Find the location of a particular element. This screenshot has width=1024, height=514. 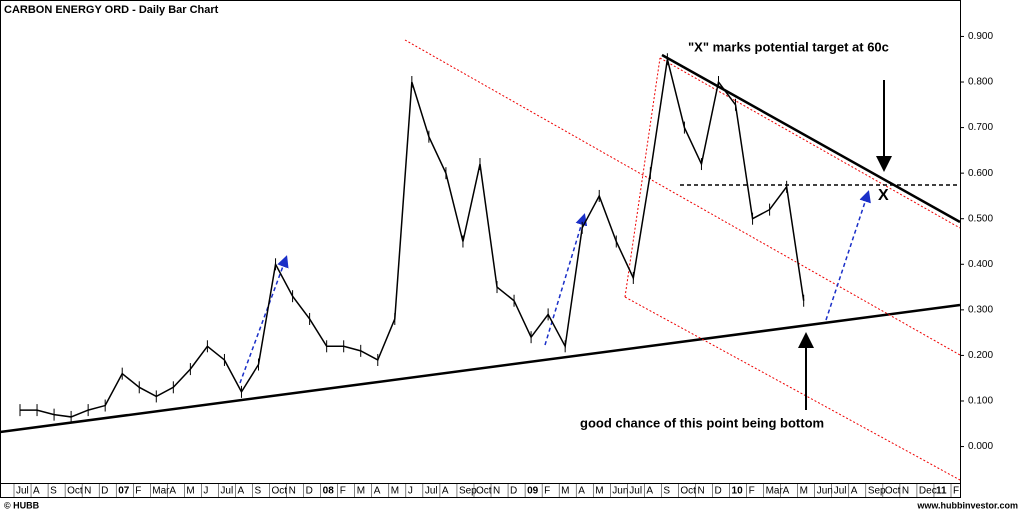

annotation: "X" marks potential target at 60c is located at coordinates (788, 46).